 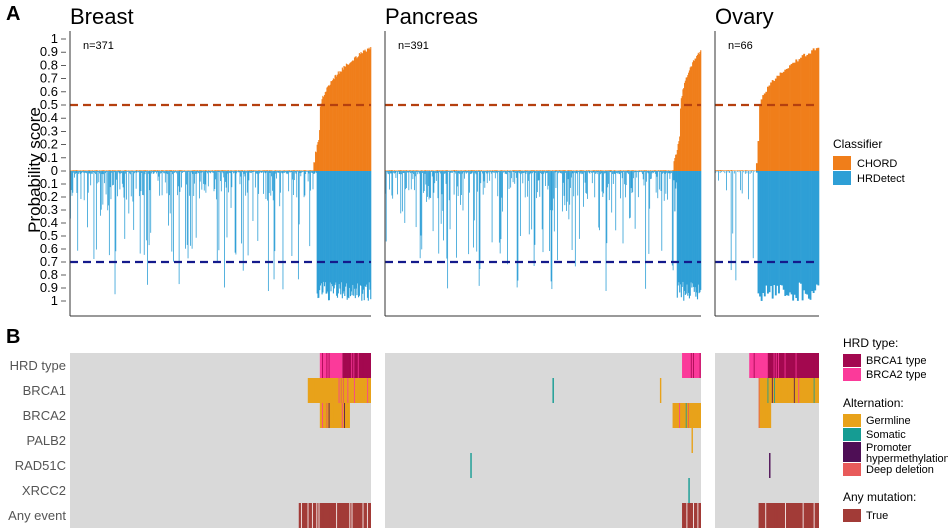 I want to click on row-label: PALB2, so click(x=46, y=440).